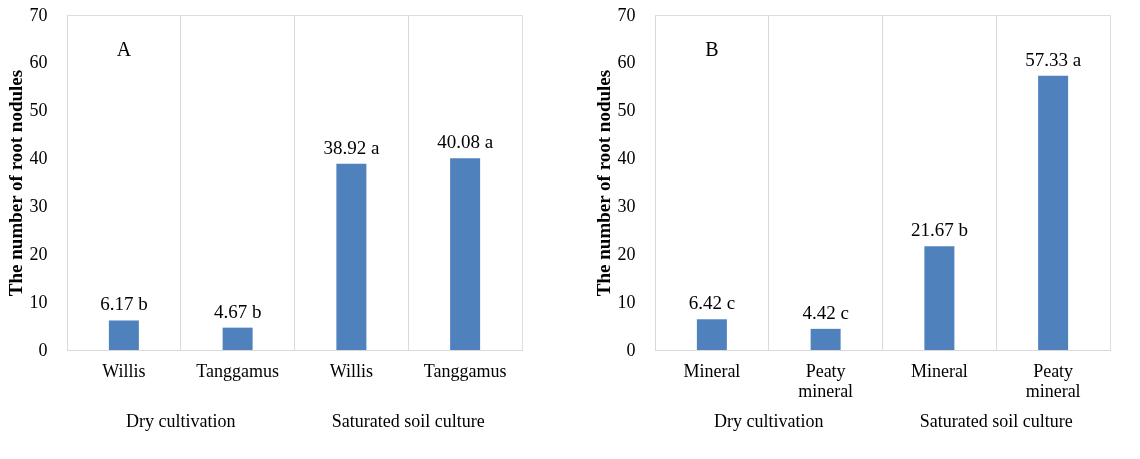 The width and height of the screenshot is (1140, 459). I want to click on text: A, so click(124, 49).